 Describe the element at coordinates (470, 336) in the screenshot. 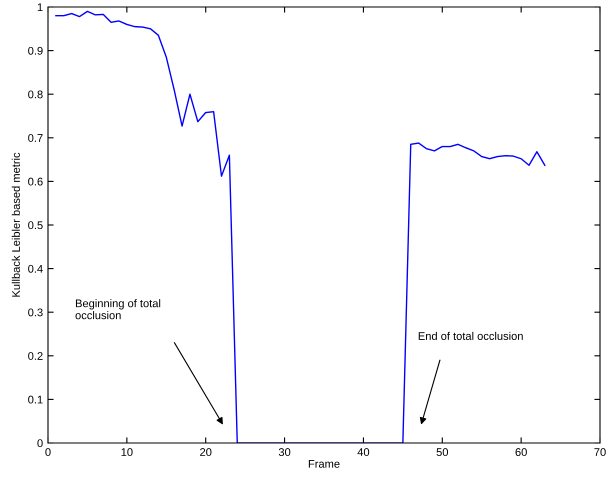

I see `annotation: End of total occlusion` at that location.